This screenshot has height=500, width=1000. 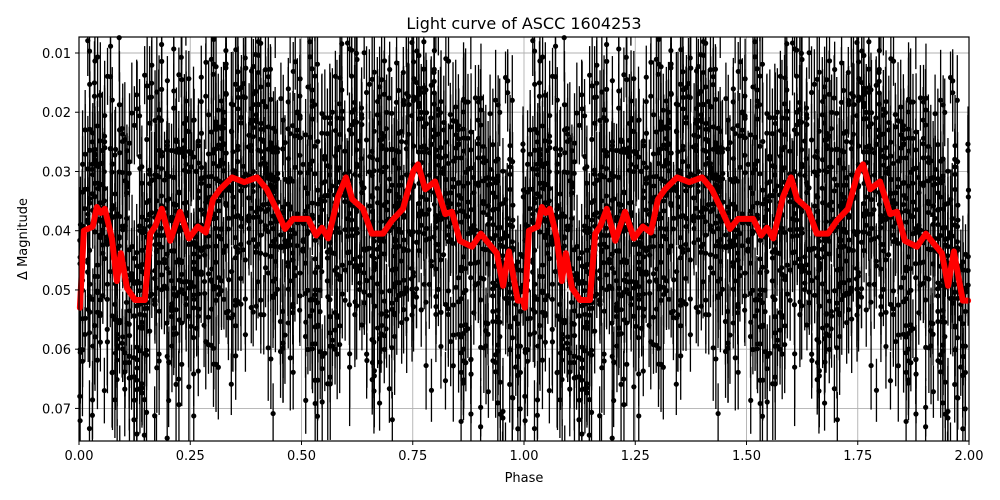 What do you see at coordinates (412, 456) in the screenshot?
I see `x-tick-label: 0.75` at bounding box center [412, 456].